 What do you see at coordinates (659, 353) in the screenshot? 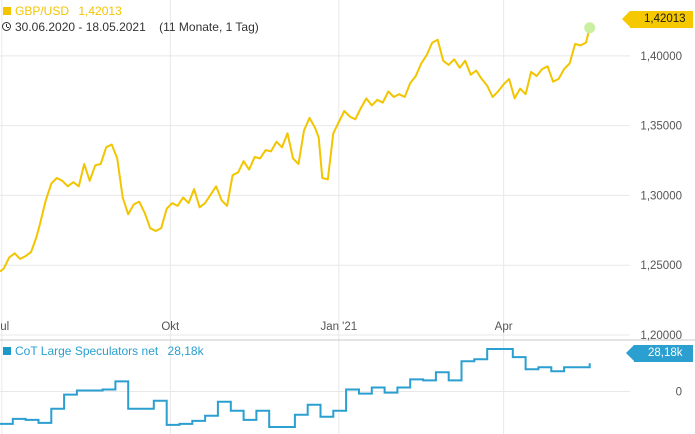
I see `indicator-last-value-tag: 28,18k` at bounding box center [659, 353].